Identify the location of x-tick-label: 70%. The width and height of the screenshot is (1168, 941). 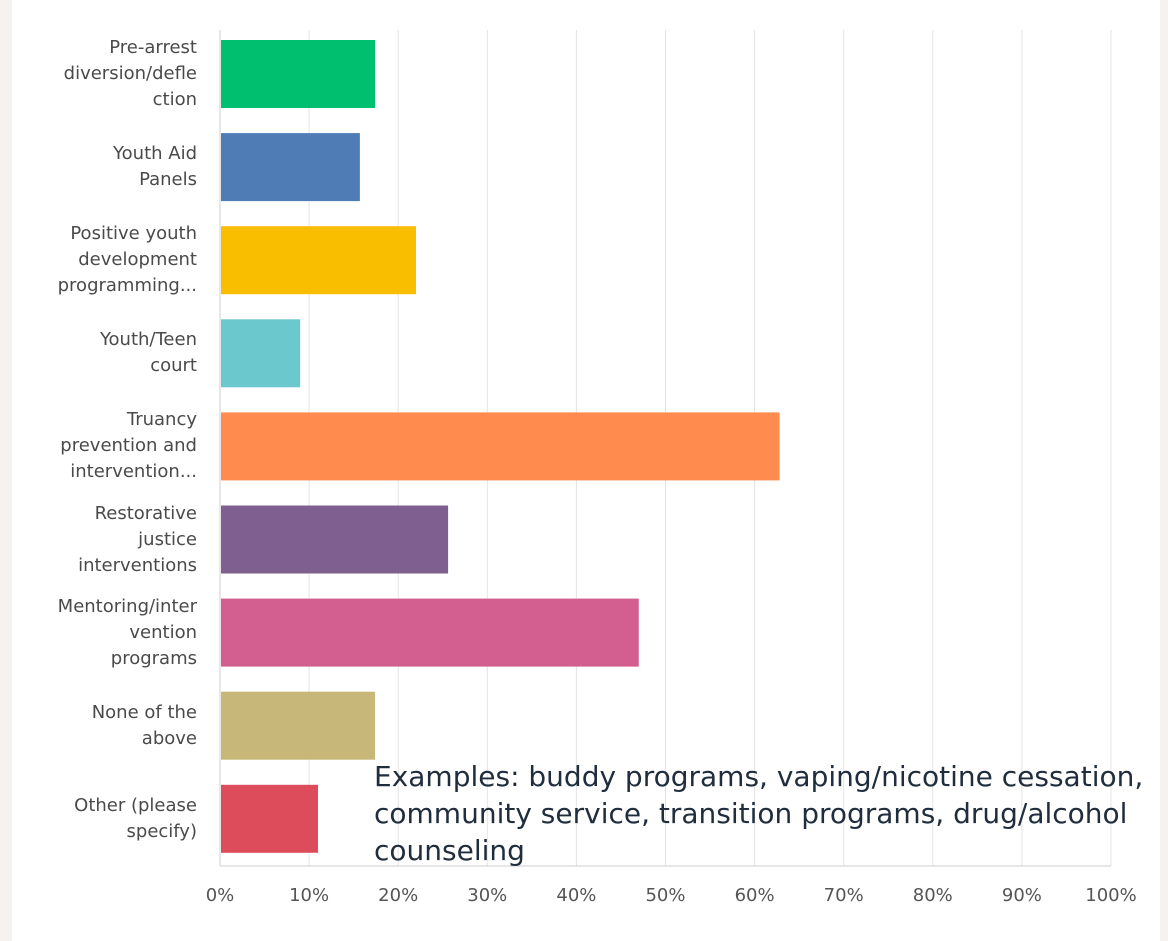
(843, 895).